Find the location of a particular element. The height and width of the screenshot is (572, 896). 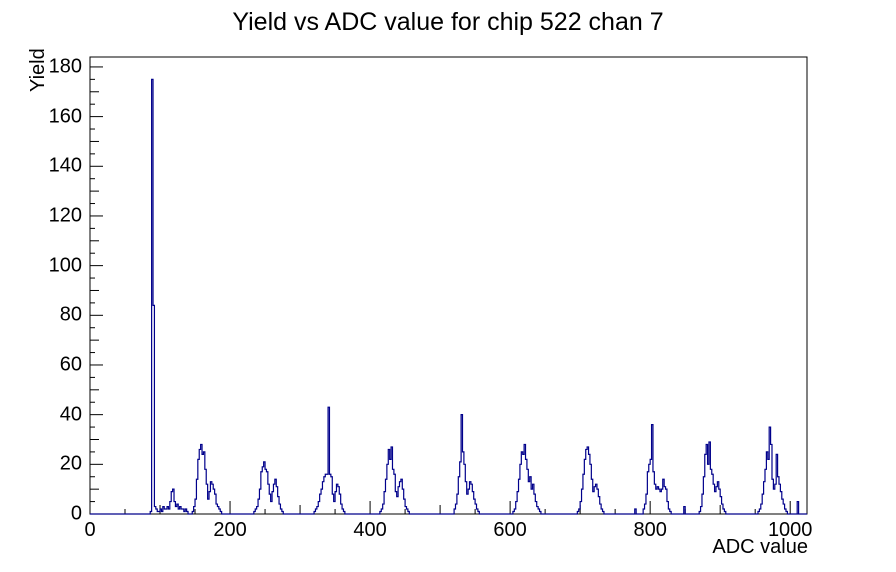

y-axis-tick-label: 120 is located at coordinates (65, 215).